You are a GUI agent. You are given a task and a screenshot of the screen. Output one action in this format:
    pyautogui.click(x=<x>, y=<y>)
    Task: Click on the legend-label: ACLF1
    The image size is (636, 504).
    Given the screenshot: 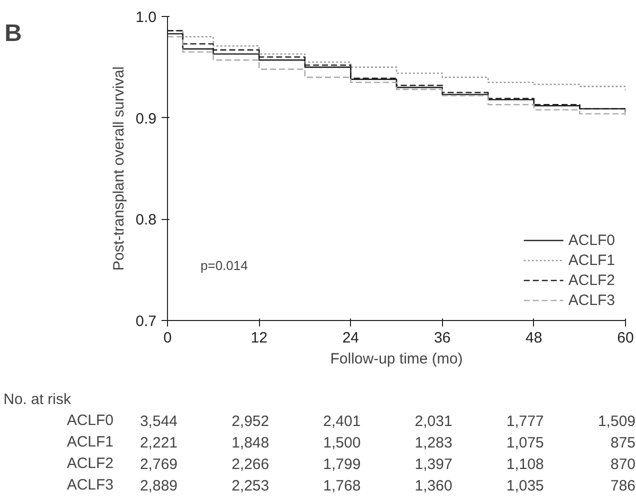 What is the action you would take?
    pyautogui.click(x=591, y=260)
    